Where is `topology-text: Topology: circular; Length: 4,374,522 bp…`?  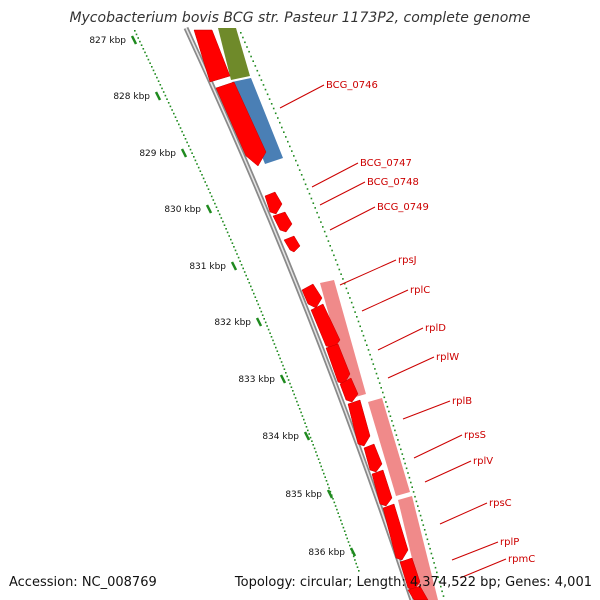 topology-text: Topology: circular; Length: 4,374,522 bp… is located at coordinates (413, 582).